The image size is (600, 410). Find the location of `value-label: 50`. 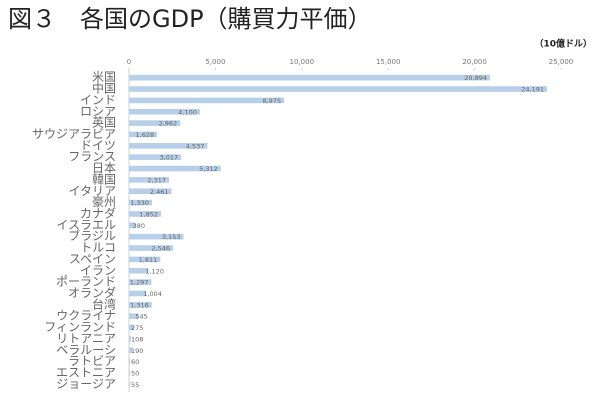

value-label: 50 is located at coordinates (135, 373).